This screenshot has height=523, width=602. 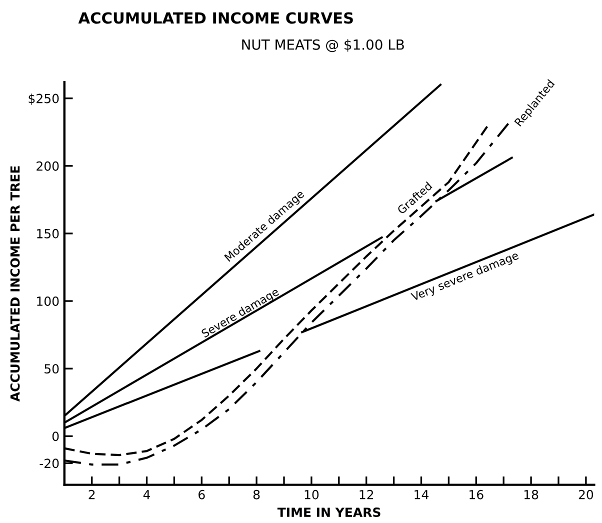 I want to click on x-tick-label: 8, so click(x=256, y=495).